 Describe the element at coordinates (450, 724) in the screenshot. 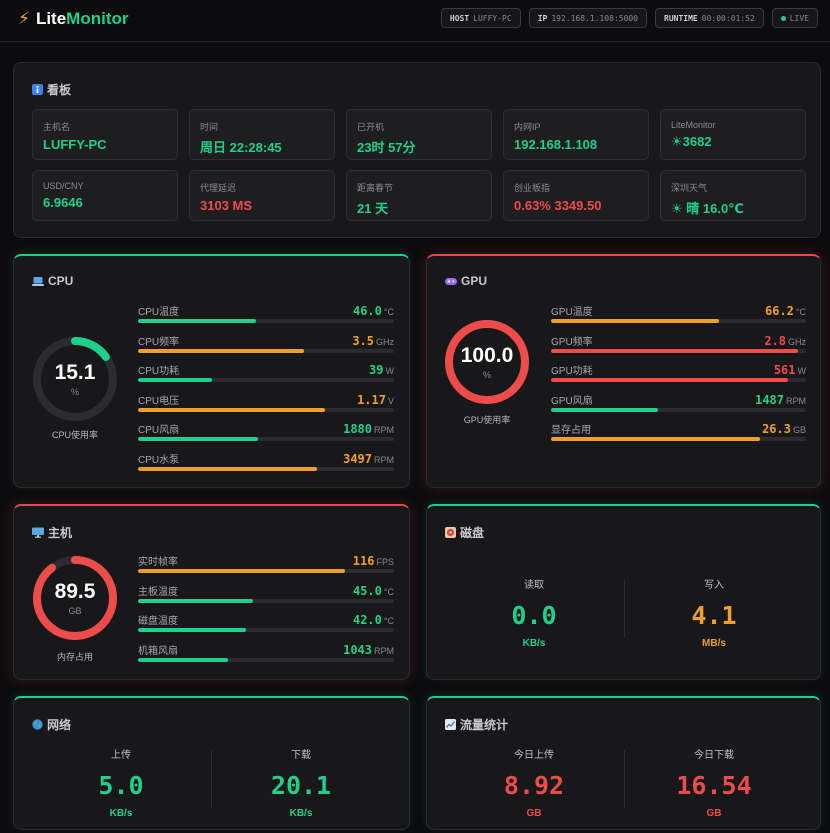

I see `chart-icon` at that location.